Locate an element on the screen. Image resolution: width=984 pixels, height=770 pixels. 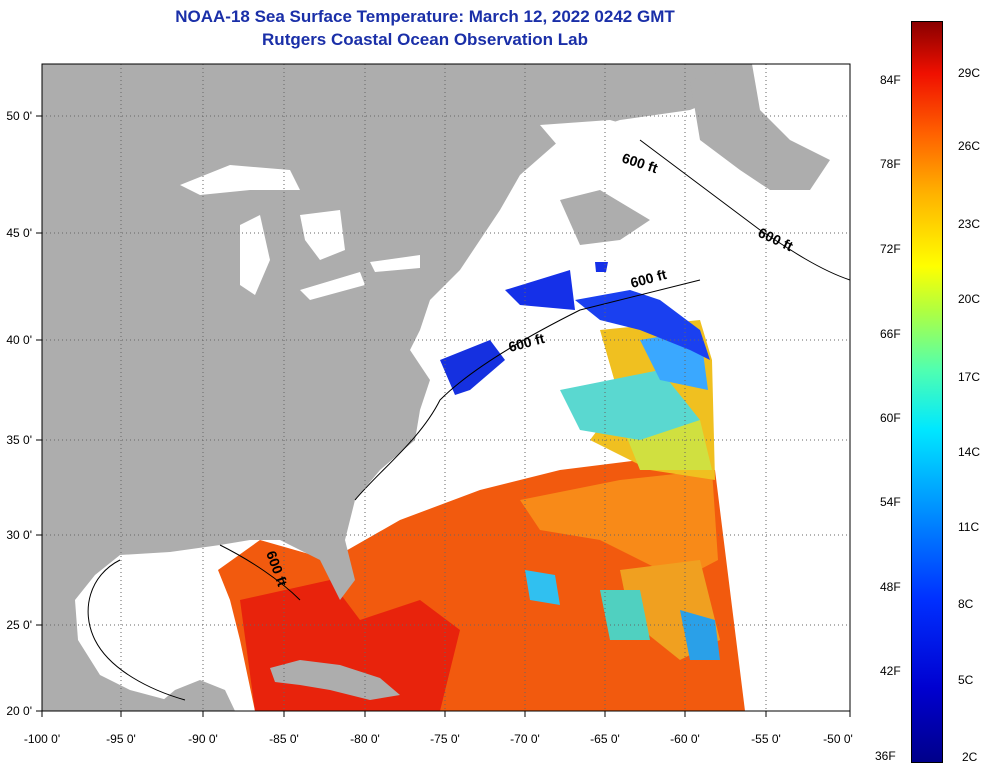
lat-tick-label: 25 0' is located at coordinates (19, 625).